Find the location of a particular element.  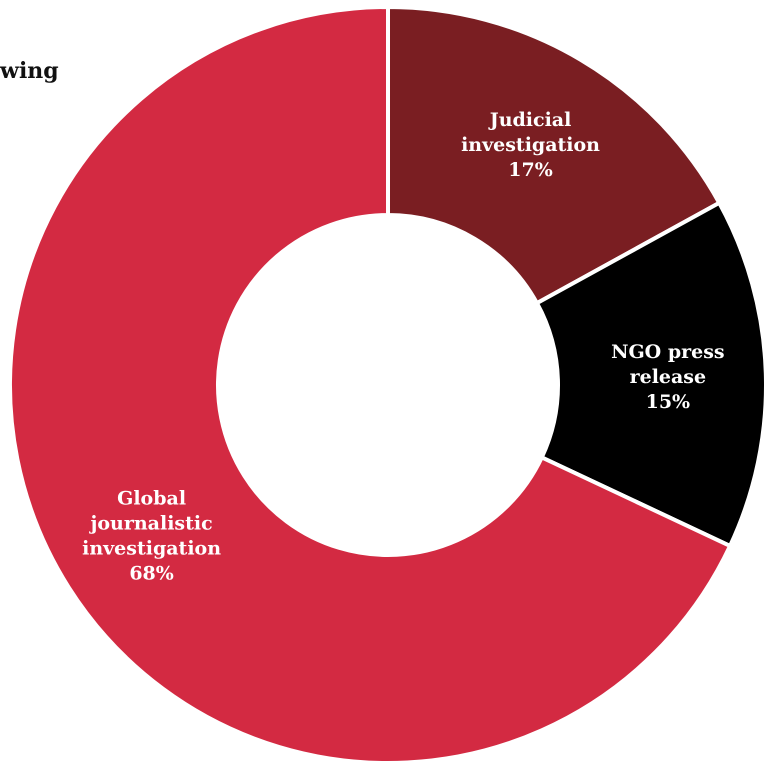

chart-title-fragment: wing is located at coordinates (29, 71).